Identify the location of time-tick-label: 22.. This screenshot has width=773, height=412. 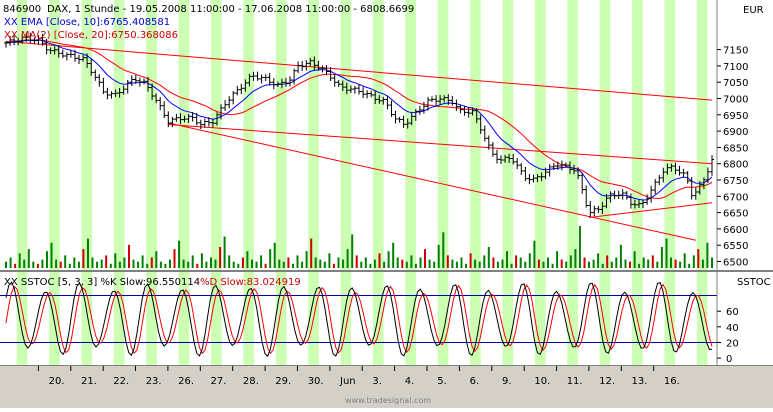
(121, 381).